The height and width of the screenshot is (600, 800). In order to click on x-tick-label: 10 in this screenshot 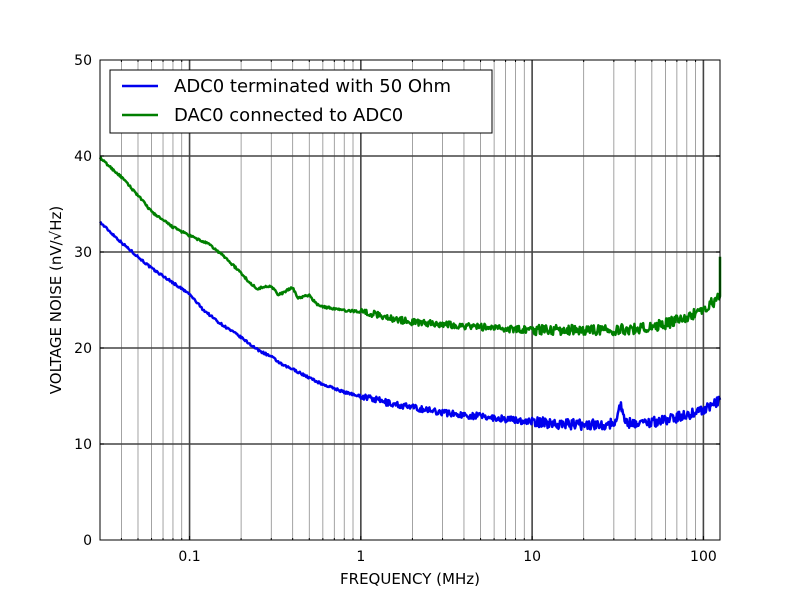, I will do `click(532, 557)`.